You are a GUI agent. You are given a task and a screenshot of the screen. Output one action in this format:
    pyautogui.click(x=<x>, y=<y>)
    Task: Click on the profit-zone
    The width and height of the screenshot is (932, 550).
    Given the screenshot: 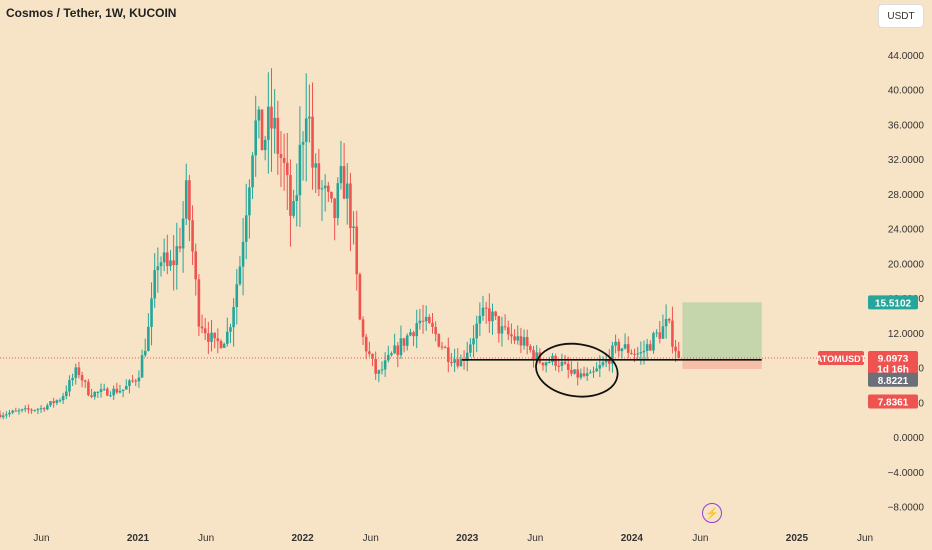 What is the action you would take?
    pyautogui.click(x=722, y=331)
    